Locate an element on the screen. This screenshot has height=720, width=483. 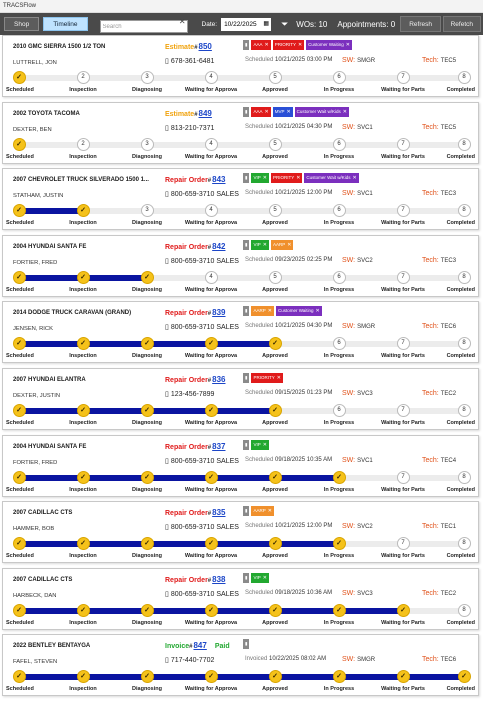
tag-badge: MVP ✕ is located at coordinates (282, 111).